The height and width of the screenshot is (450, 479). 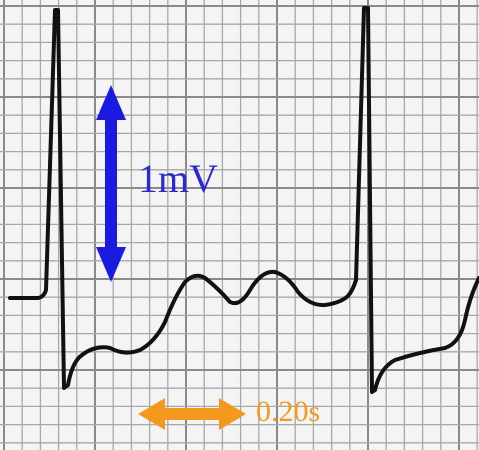 I want to click on duration-label: 0.20s, so click(x=288, y=411).